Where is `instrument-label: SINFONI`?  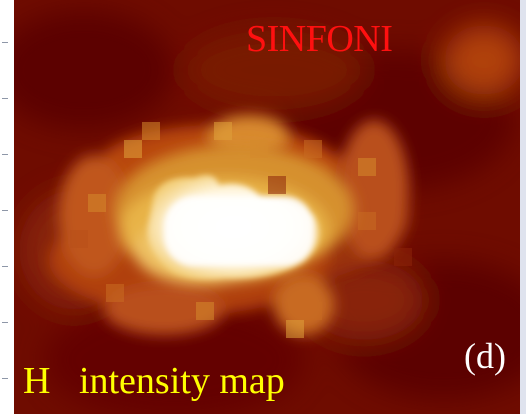
instrument-label: SINFONI is located at coordinates (319, 39).